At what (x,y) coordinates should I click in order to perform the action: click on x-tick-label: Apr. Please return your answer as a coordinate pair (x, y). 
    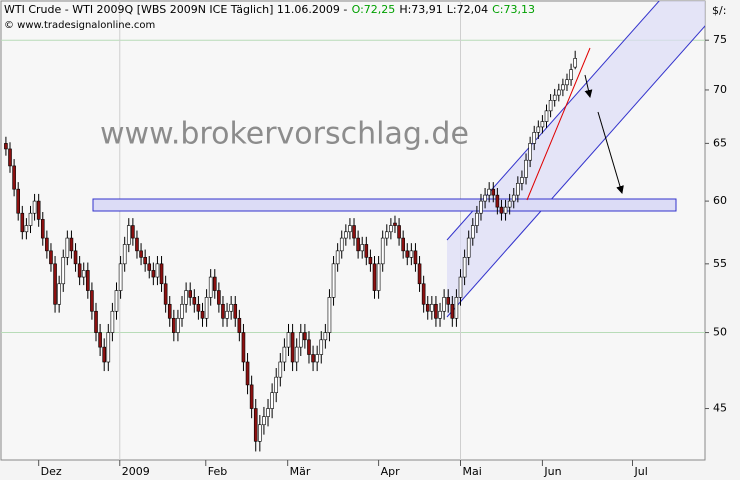
    Looking at the image, I should click on (391, 471).